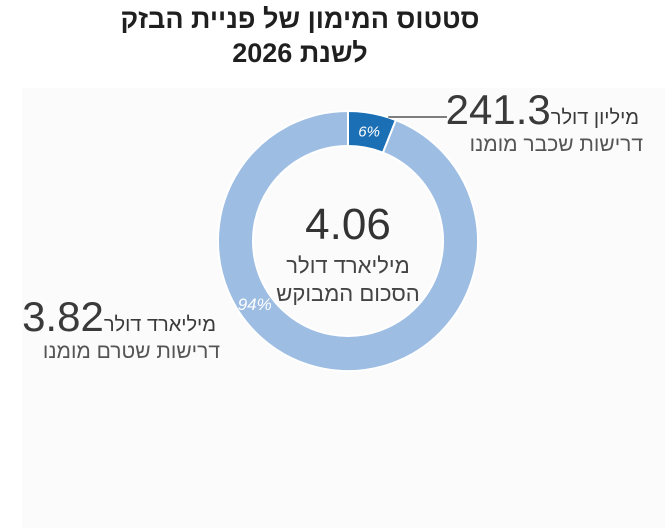 This screenshot has height=528, width=665. I want to click on center-total-label: הסכום המבוקש, so click(348, 293).